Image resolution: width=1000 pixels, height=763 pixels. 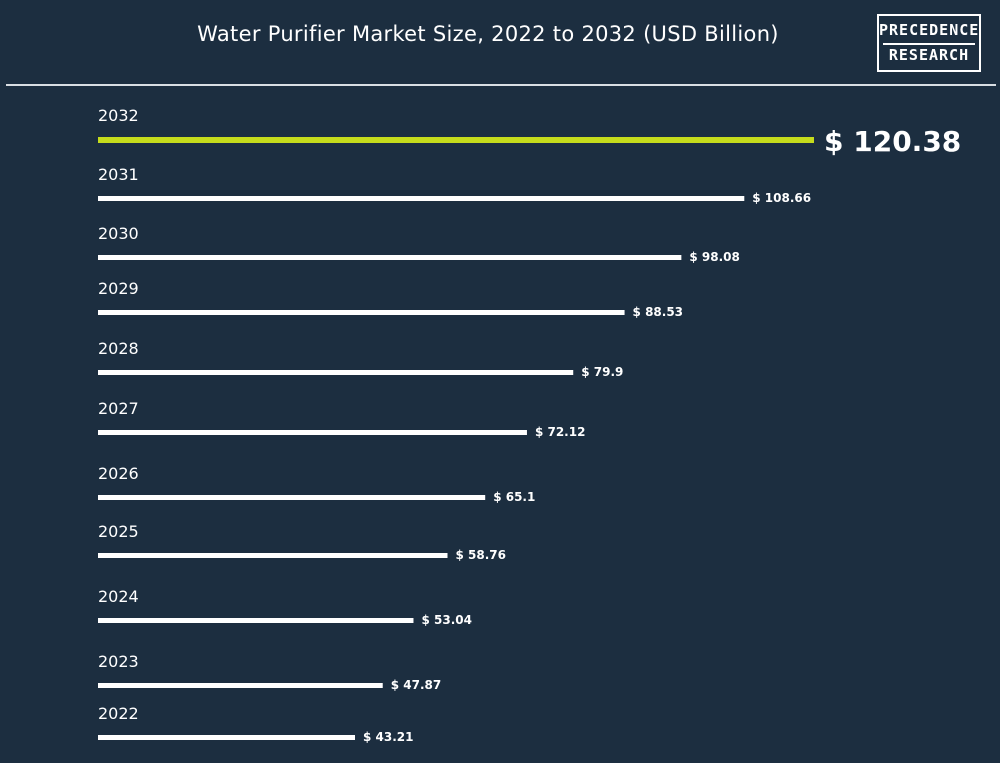 I want to click on bar-2023, so click(x=240, y=685).